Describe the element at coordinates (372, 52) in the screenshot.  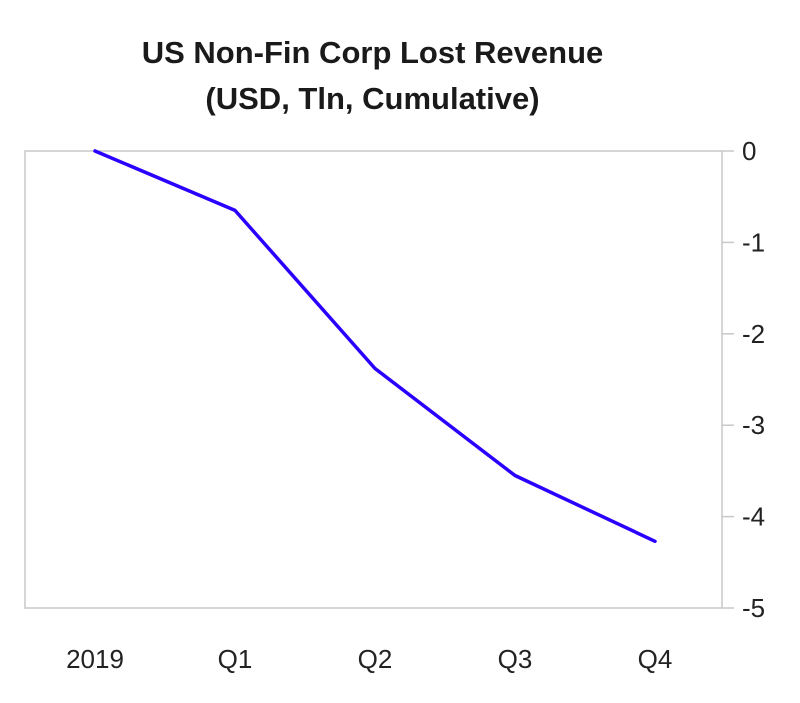
I see `chart-title: US Non-Fin Corp Lost Revenue` at that location.